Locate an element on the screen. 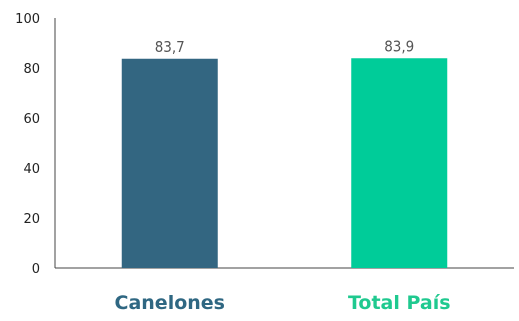 The image size is (519, 321). y-axis-ticks: 0 20 40 60 80 100 is located at coordinates (27, 144).